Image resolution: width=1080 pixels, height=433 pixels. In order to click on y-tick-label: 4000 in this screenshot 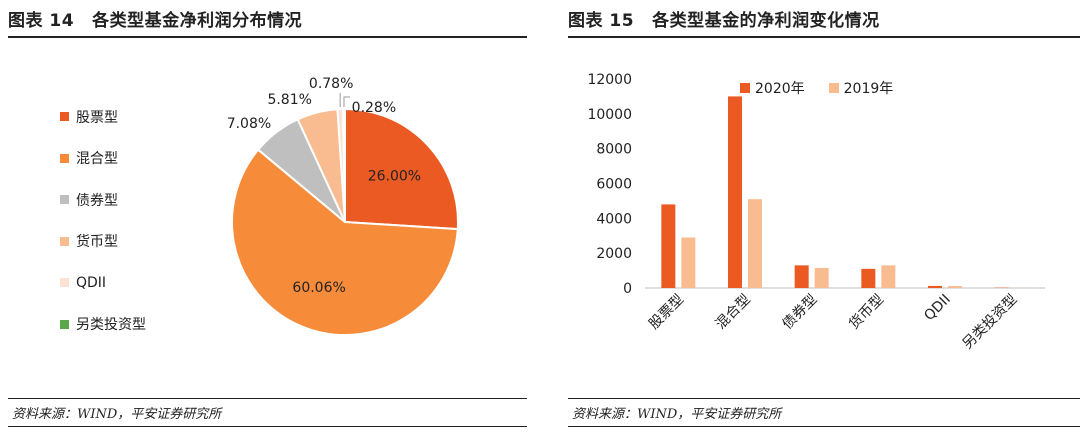, I will do `click(614, 219)`.